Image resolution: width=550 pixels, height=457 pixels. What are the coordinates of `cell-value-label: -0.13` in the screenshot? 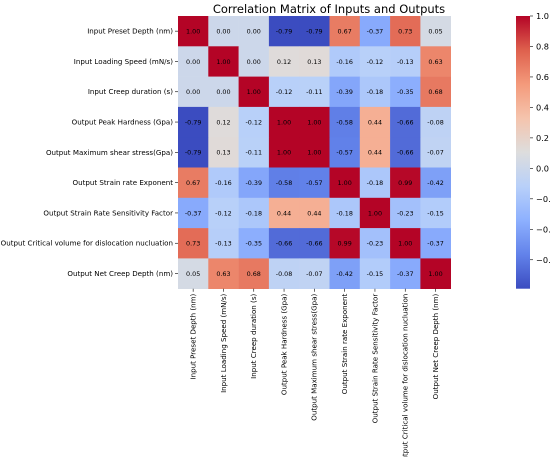 It's located at (405, 62).